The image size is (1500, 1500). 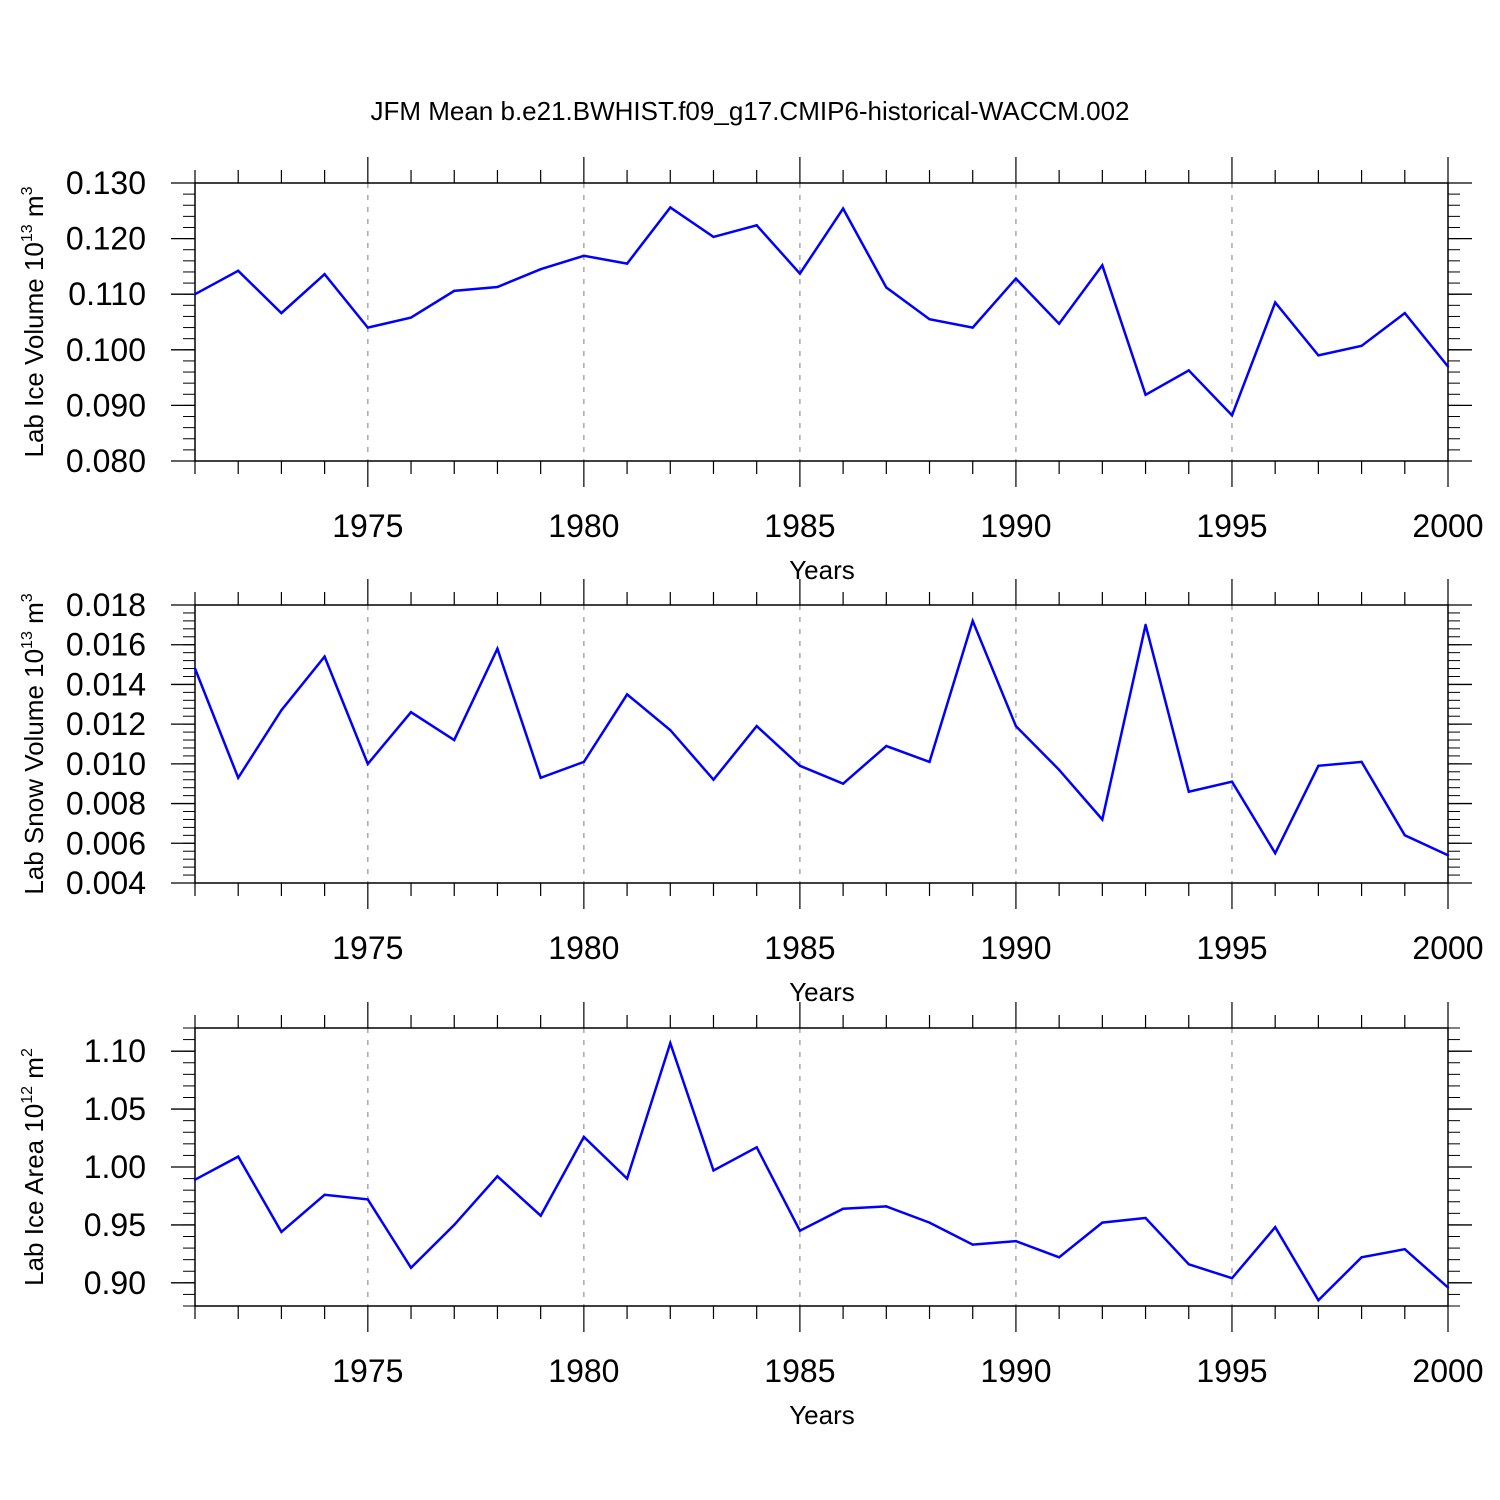 What do you see at coordinates (27, 597) in the screenshot?
I see `y-label-superscript: 3` at bounding box center [27, 597].